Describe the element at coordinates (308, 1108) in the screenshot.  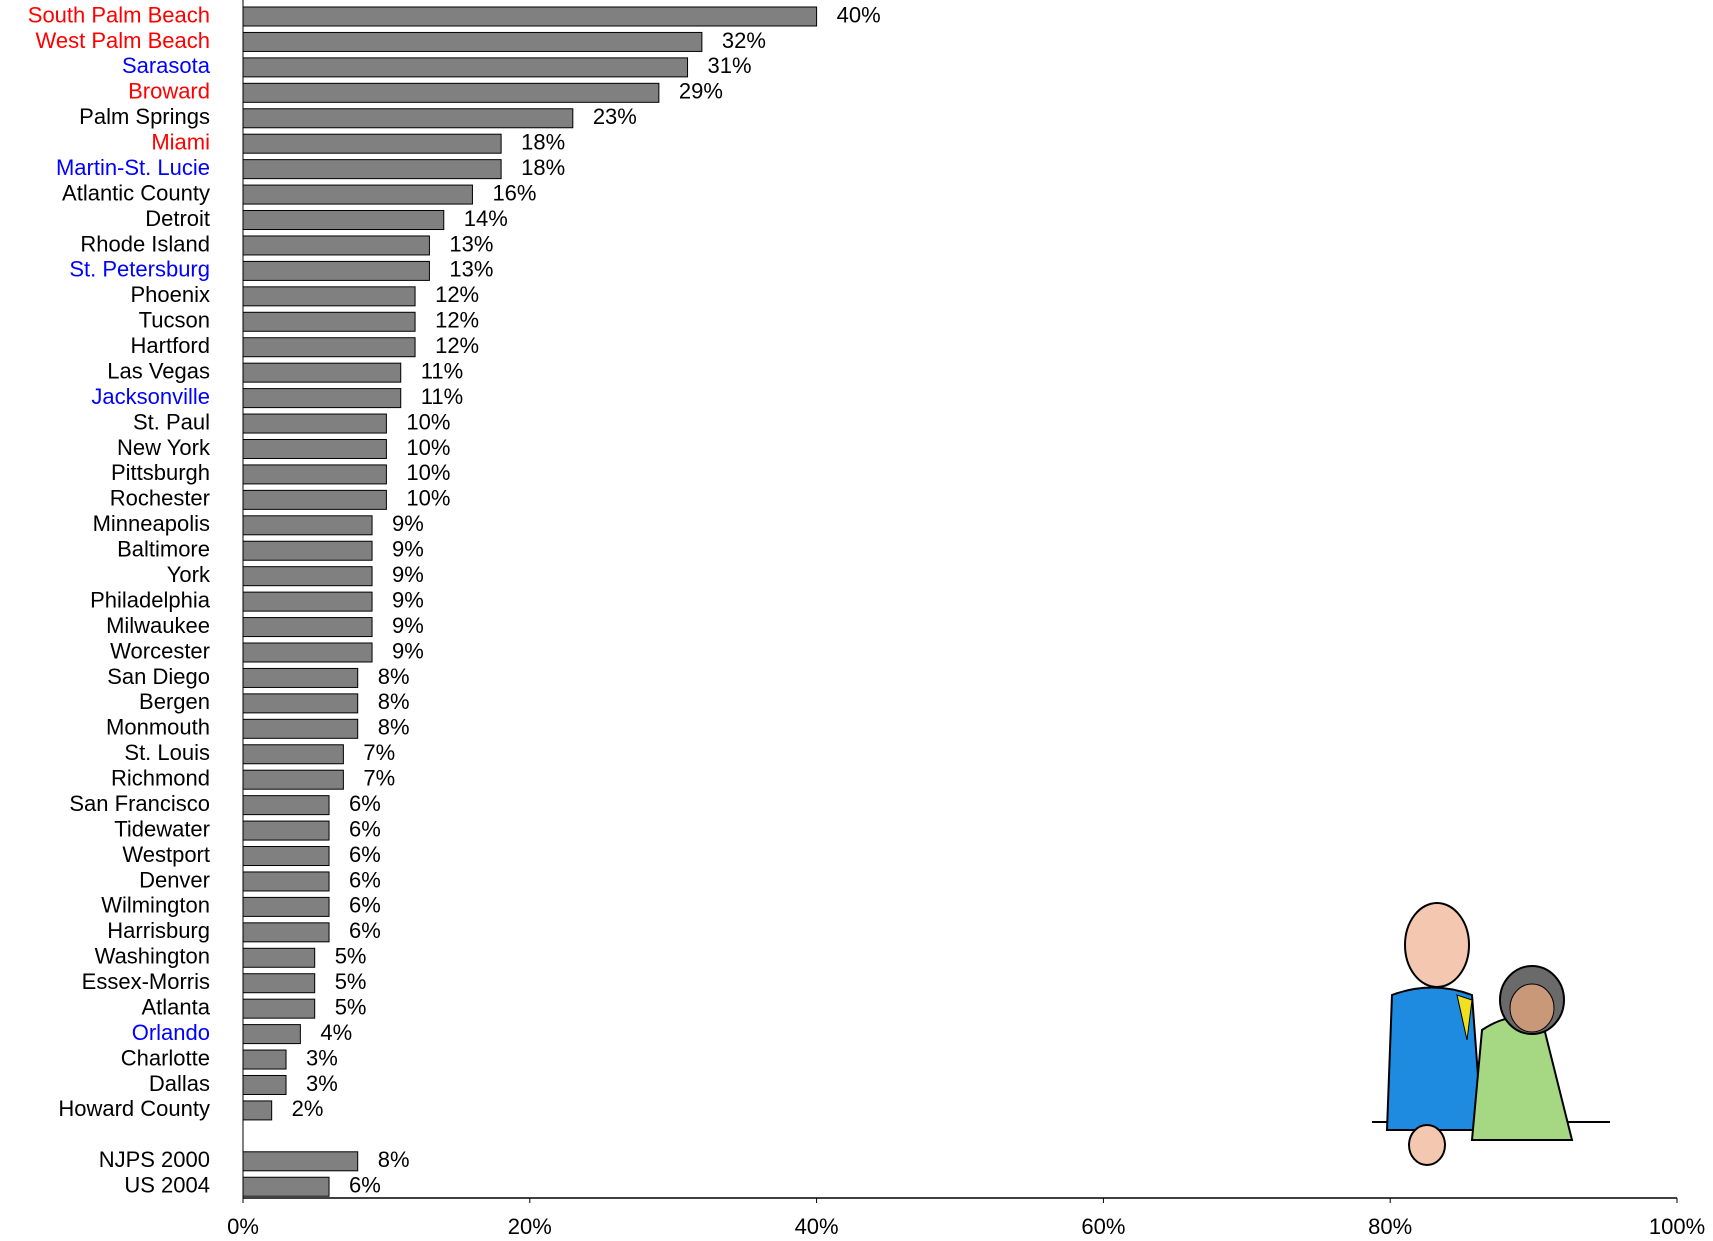
I see `value-label: 2%` at that location.